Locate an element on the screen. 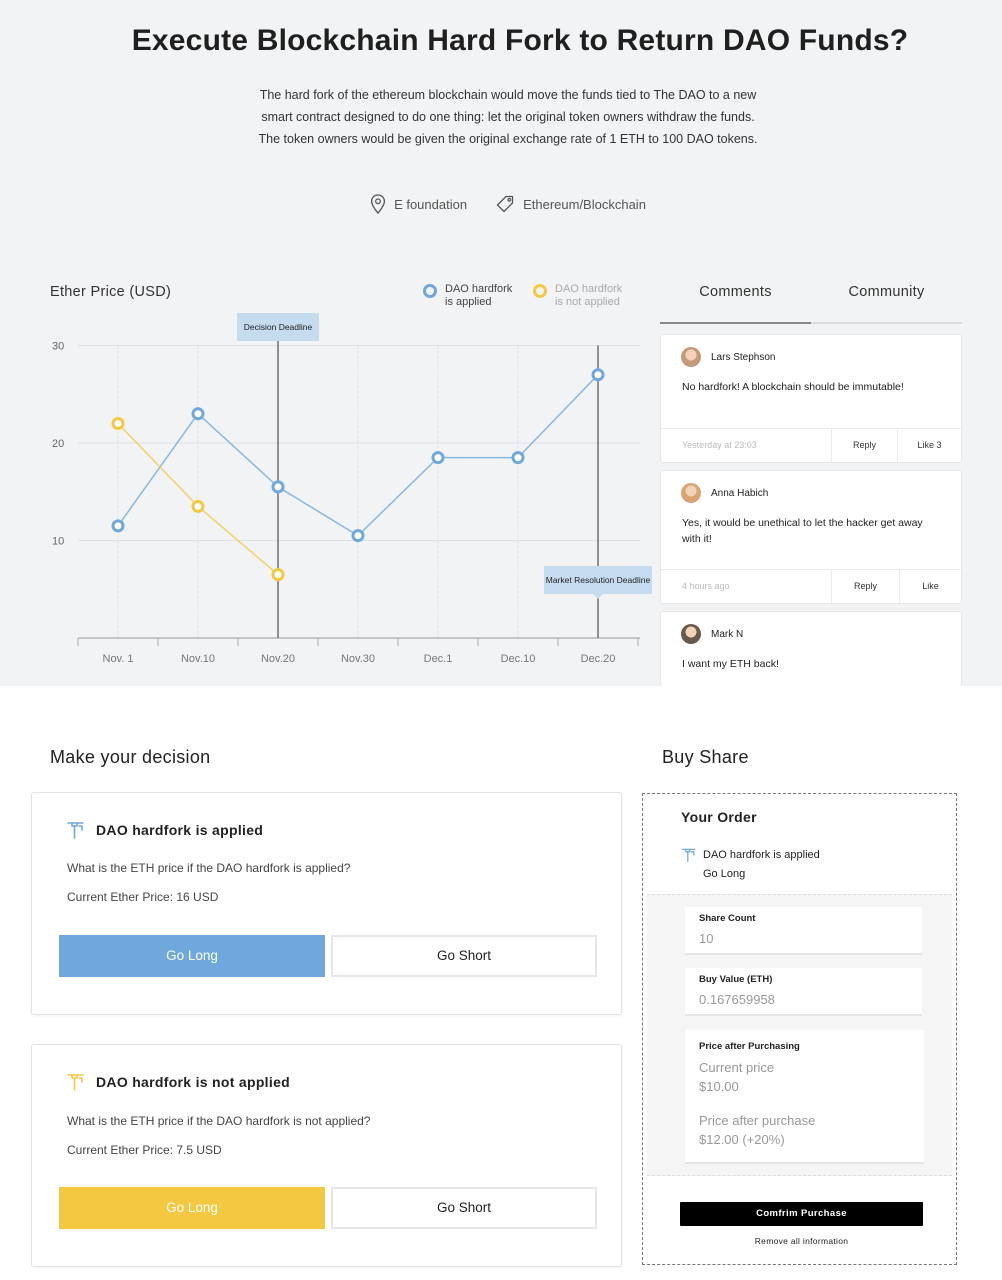  x-tick-label: Dec.1 is located at coordinates (438, 659).